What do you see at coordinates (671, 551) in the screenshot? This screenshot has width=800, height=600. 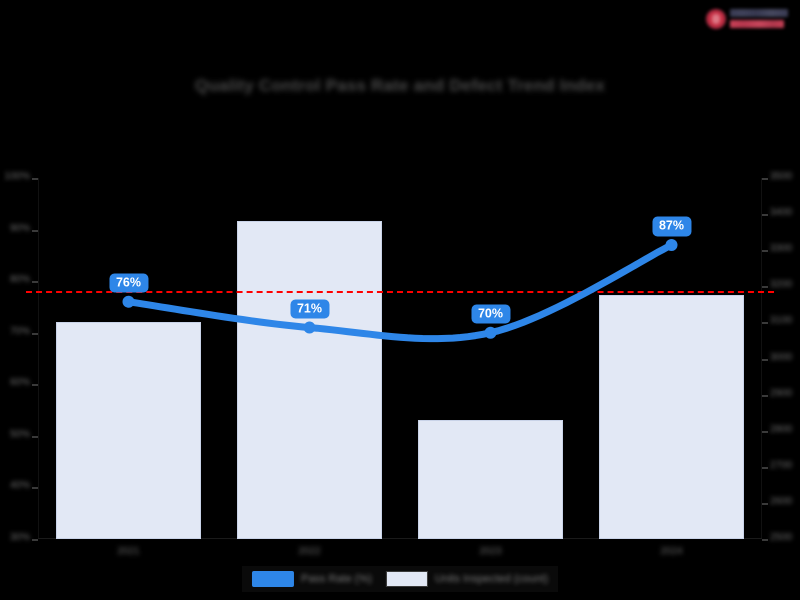 I see `x-axis-tick-label: 2024` at bounding box center [671, 551].